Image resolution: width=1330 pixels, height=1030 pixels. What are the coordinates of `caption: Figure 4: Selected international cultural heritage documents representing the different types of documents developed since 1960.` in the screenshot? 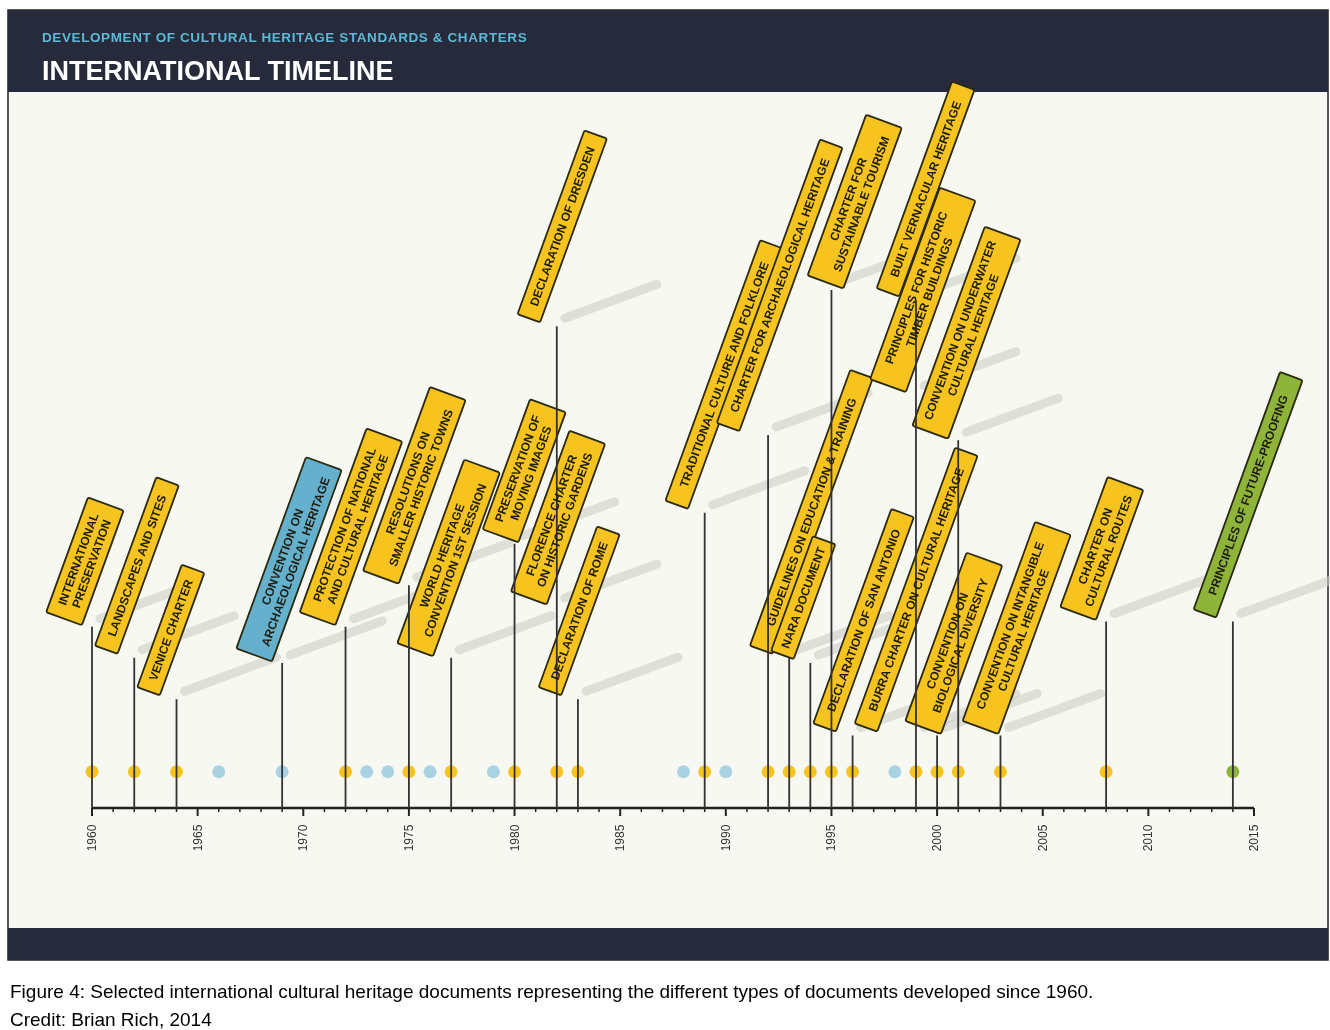 It's located at (552, 991).